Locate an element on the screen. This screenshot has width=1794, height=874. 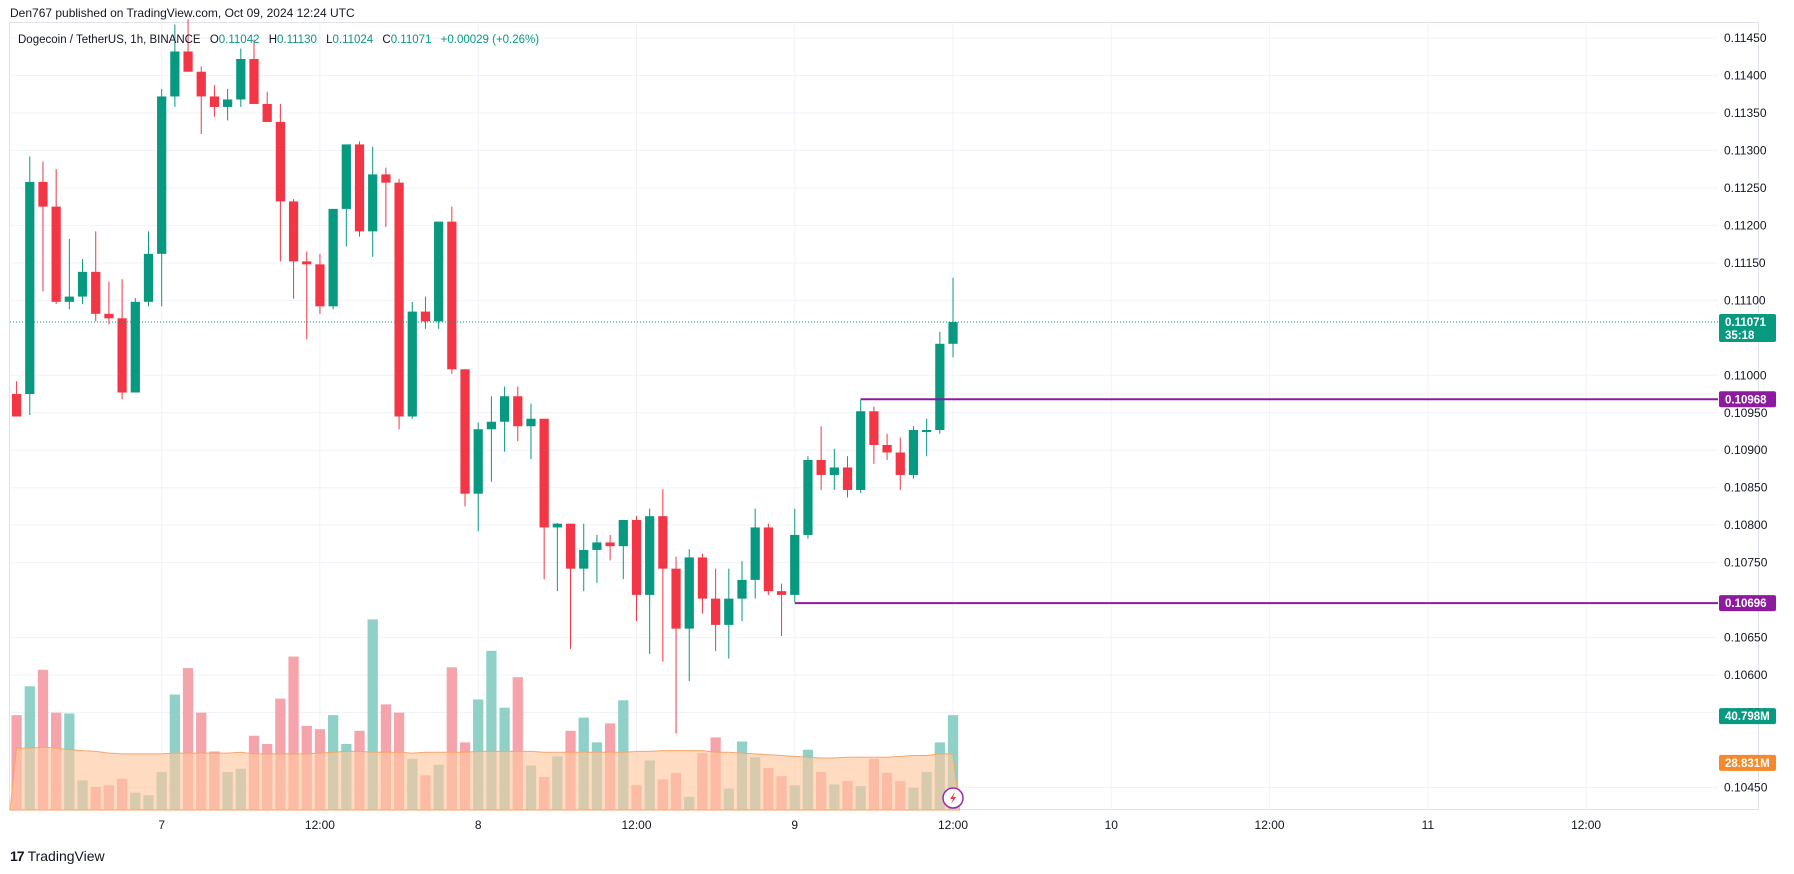
volume-tag-box is located at coordinates (1747, 716).